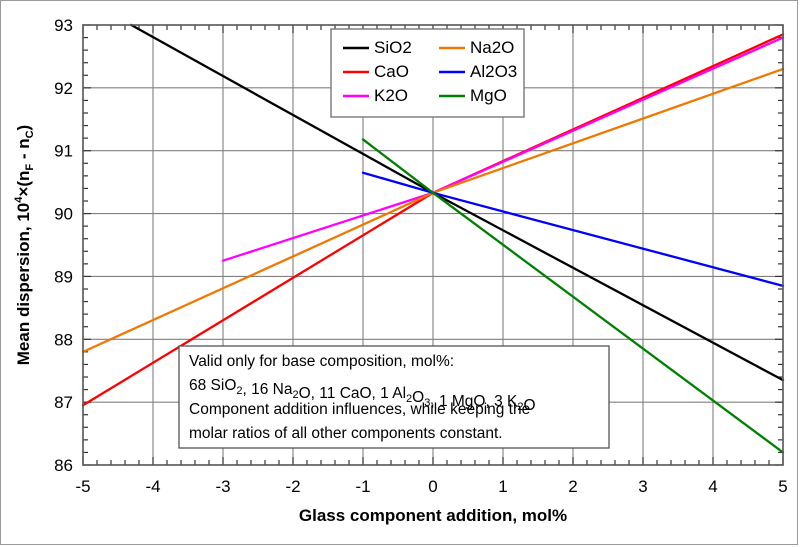 The image size is (800, 547). I want to click on y-tick-label: 93, so click(63, 25).